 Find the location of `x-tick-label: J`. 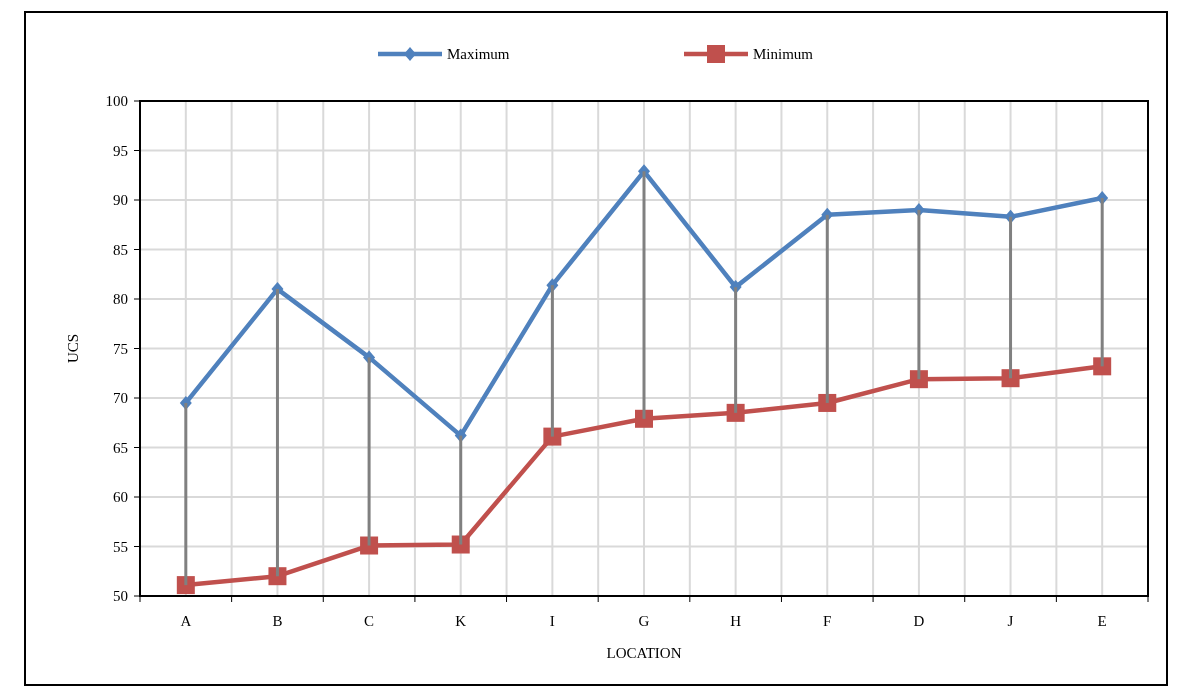

x-tick-label: J is located at coordinates (1010, 621).